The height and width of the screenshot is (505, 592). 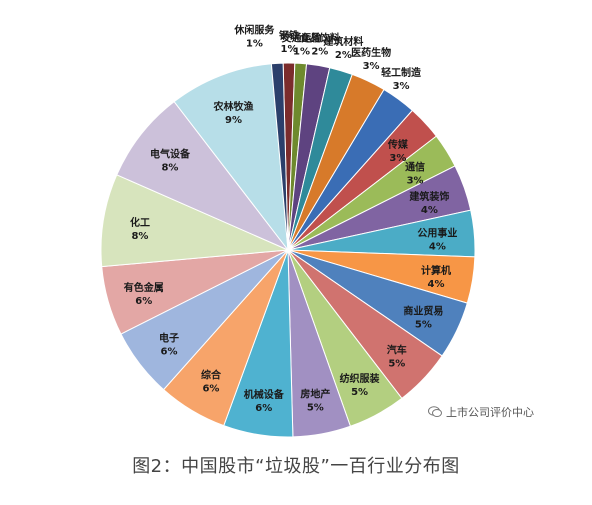 I want to click on slice-label: 钢铁, so click(x=289, y=35).